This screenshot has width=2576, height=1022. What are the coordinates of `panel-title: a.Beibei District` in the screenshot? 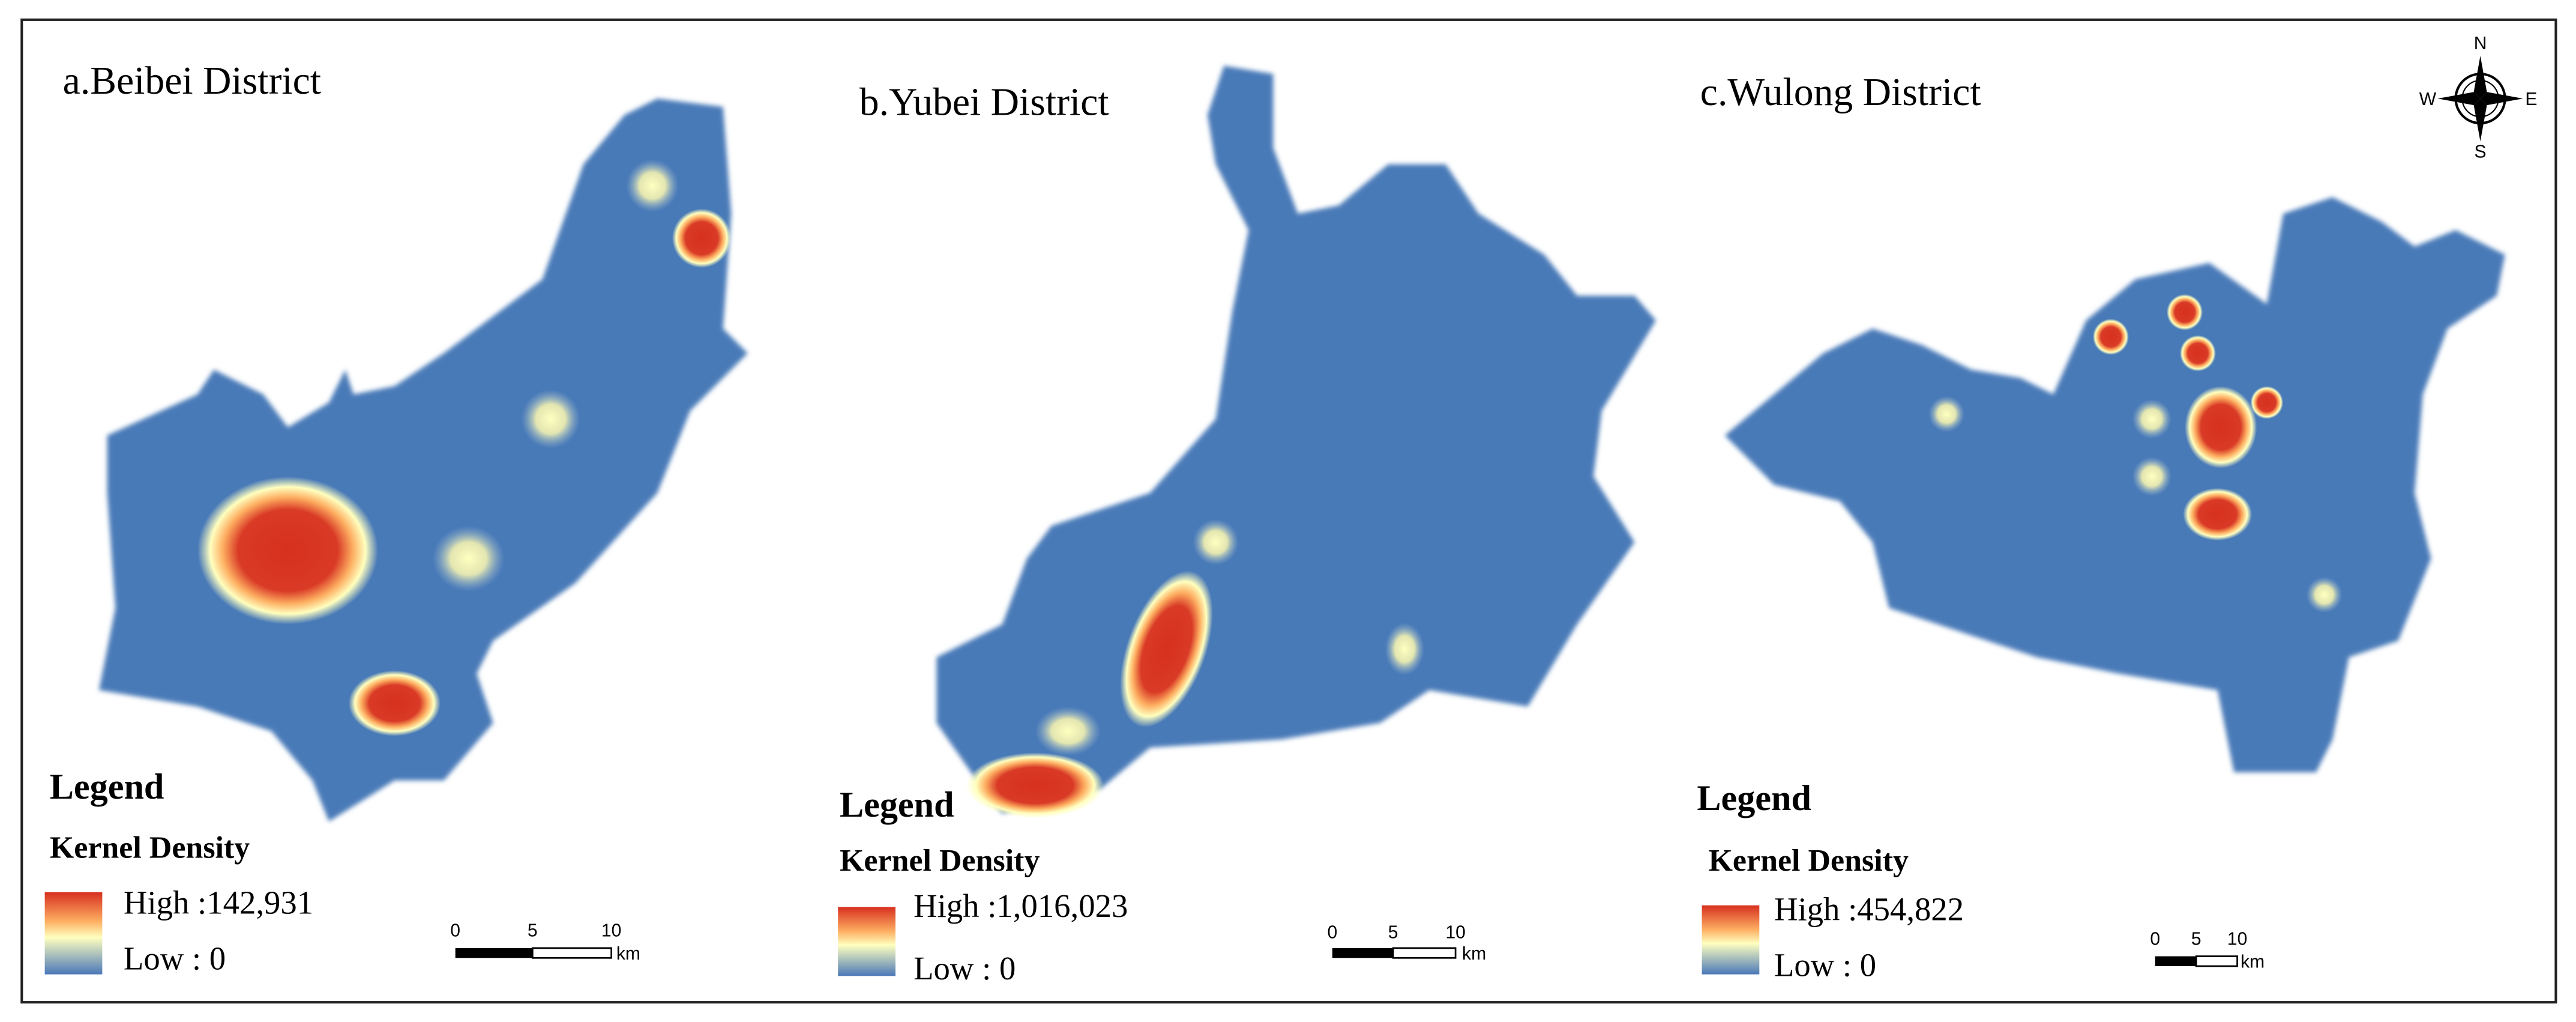 It's located at (192, 81).